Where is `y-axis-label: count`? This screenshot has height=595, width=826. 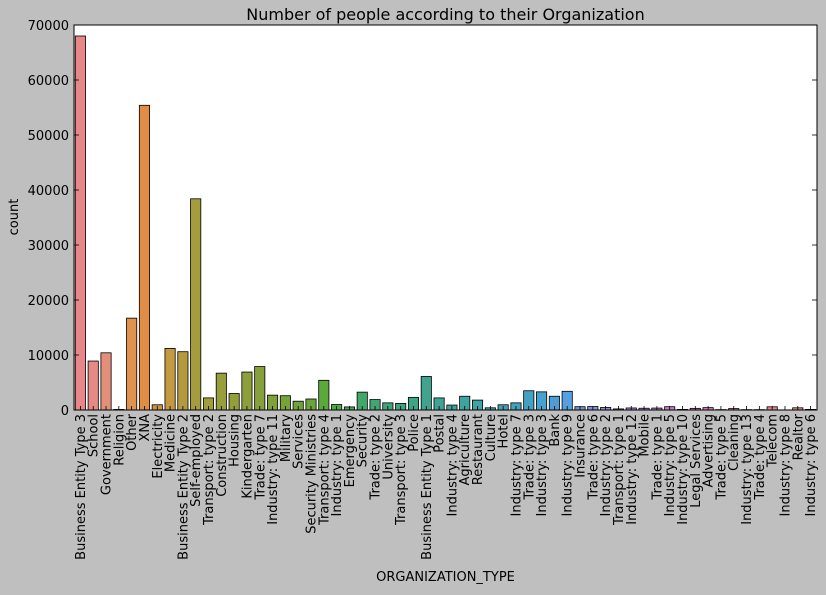
y-axis-label: count is located at coordinates (14, 217).